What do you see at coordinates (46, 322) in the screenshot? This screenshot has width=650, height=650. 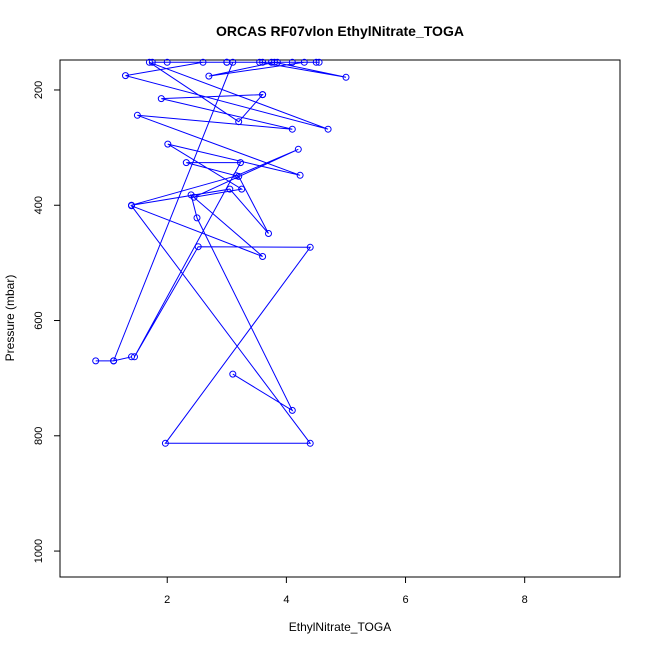 I see `y-axis: 200 400 600 800 1000` at bounding box center [46, 322].